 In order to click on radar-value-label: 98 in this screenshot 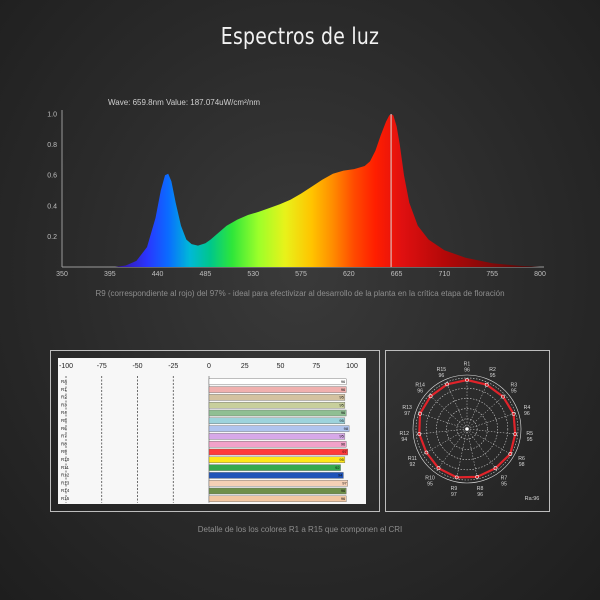, I will do `click(522, 465)`.